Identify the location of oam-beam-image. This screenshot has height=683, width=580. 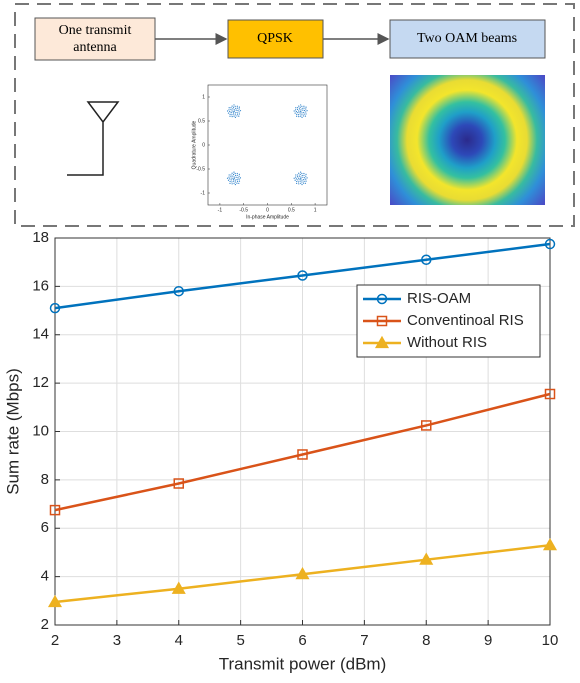
(467, 140).